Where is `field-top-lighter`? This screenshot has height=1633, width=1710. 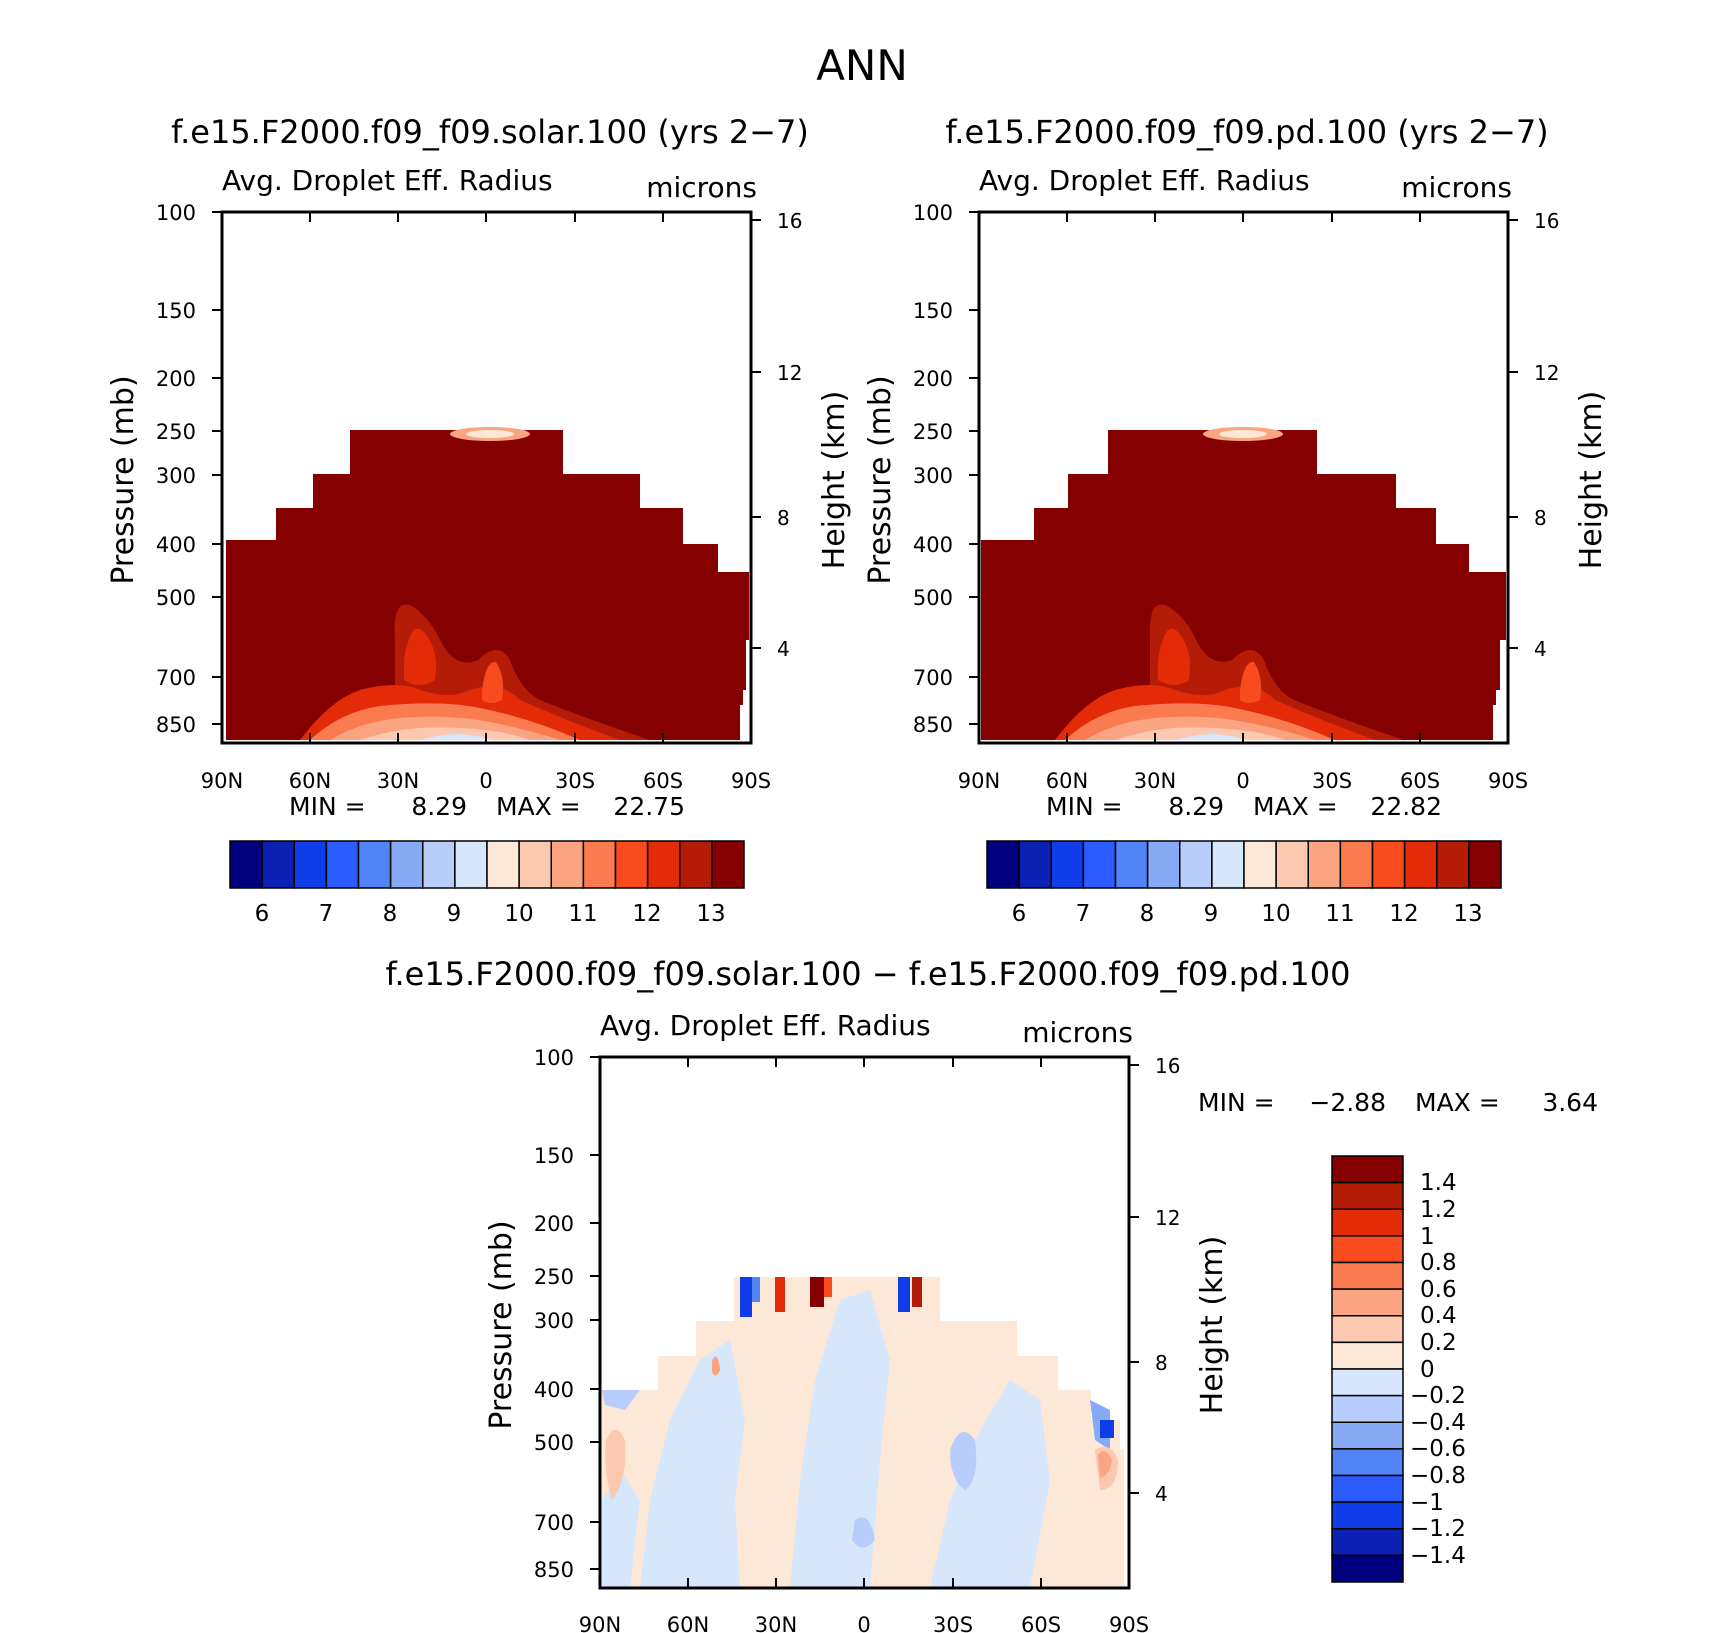 field-top-lighter is located at coordinates (490, 434).